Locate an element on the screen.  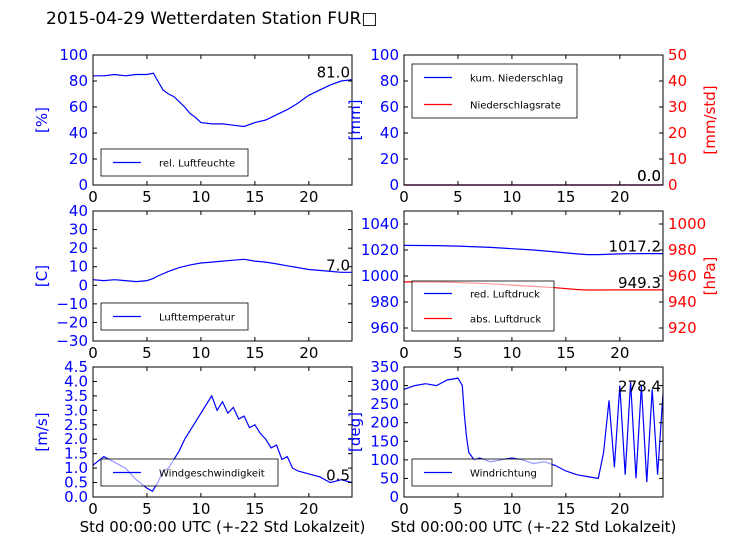
legend: Windgeschwindigkeit is located at coordinates (189, 472).